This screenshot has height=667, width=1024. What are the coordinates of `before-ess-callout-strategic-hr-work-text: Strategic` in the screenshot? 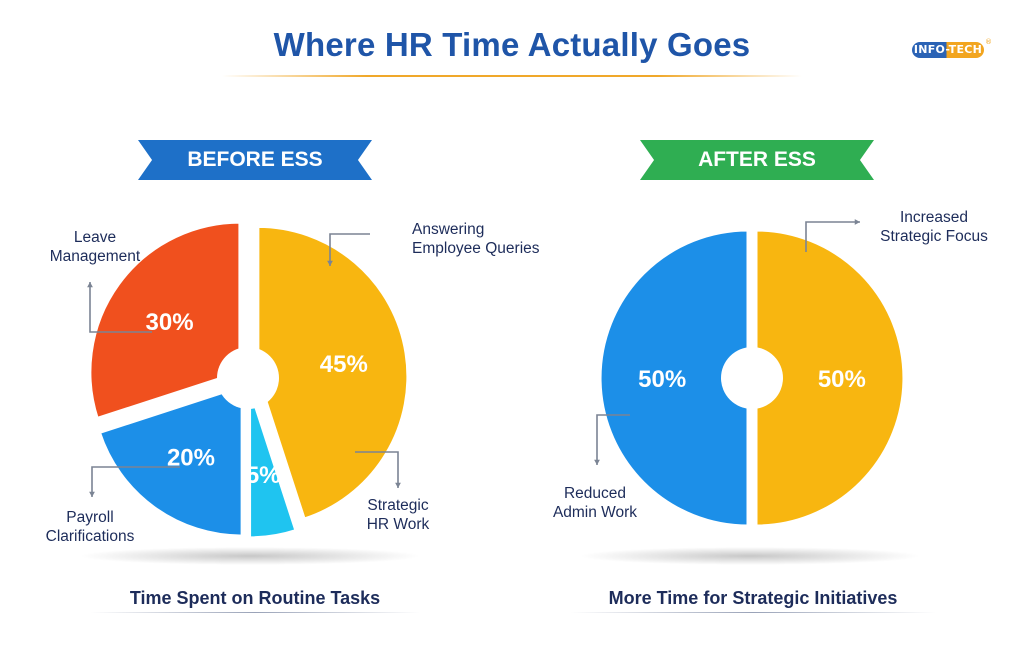 It's located at (397, 505).